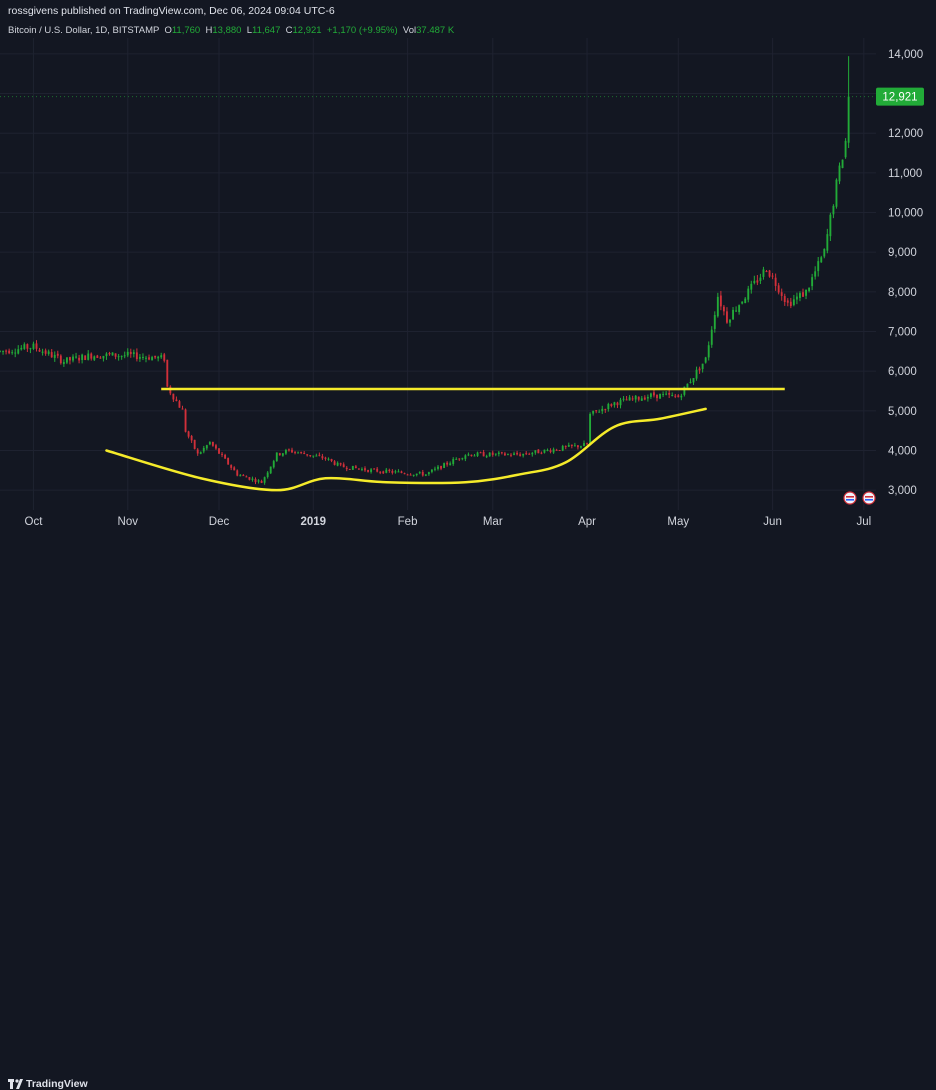 Image resolution: width=936 pixels, height=1090 pixels. Describe the element at coordinates (249, 30) in the screenshot. I see `low-label: L` at that location.